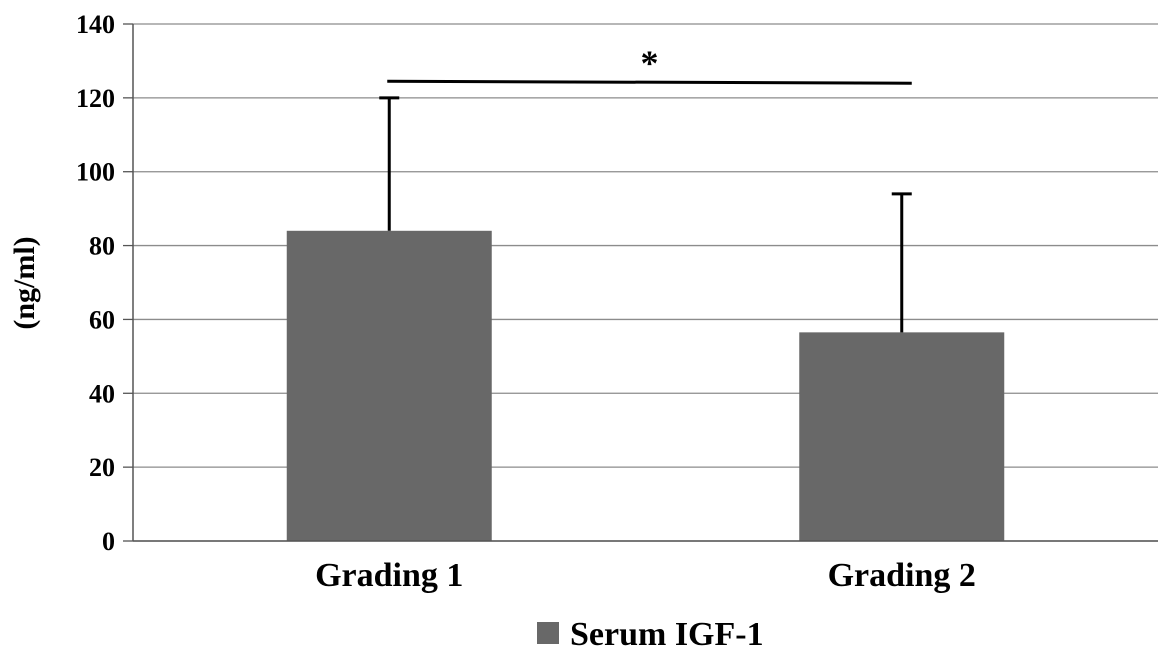 The height and width of the screenshot is (658, 1170). I want to click on legend-swatch, so click(548, 633).